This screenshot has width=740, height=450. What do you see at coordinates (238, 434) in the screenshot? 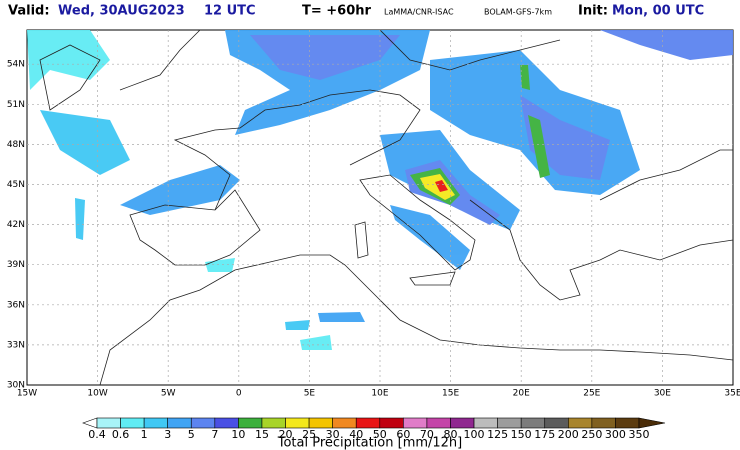
I see `colorbar-label: 10` at bounding box center [238, 434].